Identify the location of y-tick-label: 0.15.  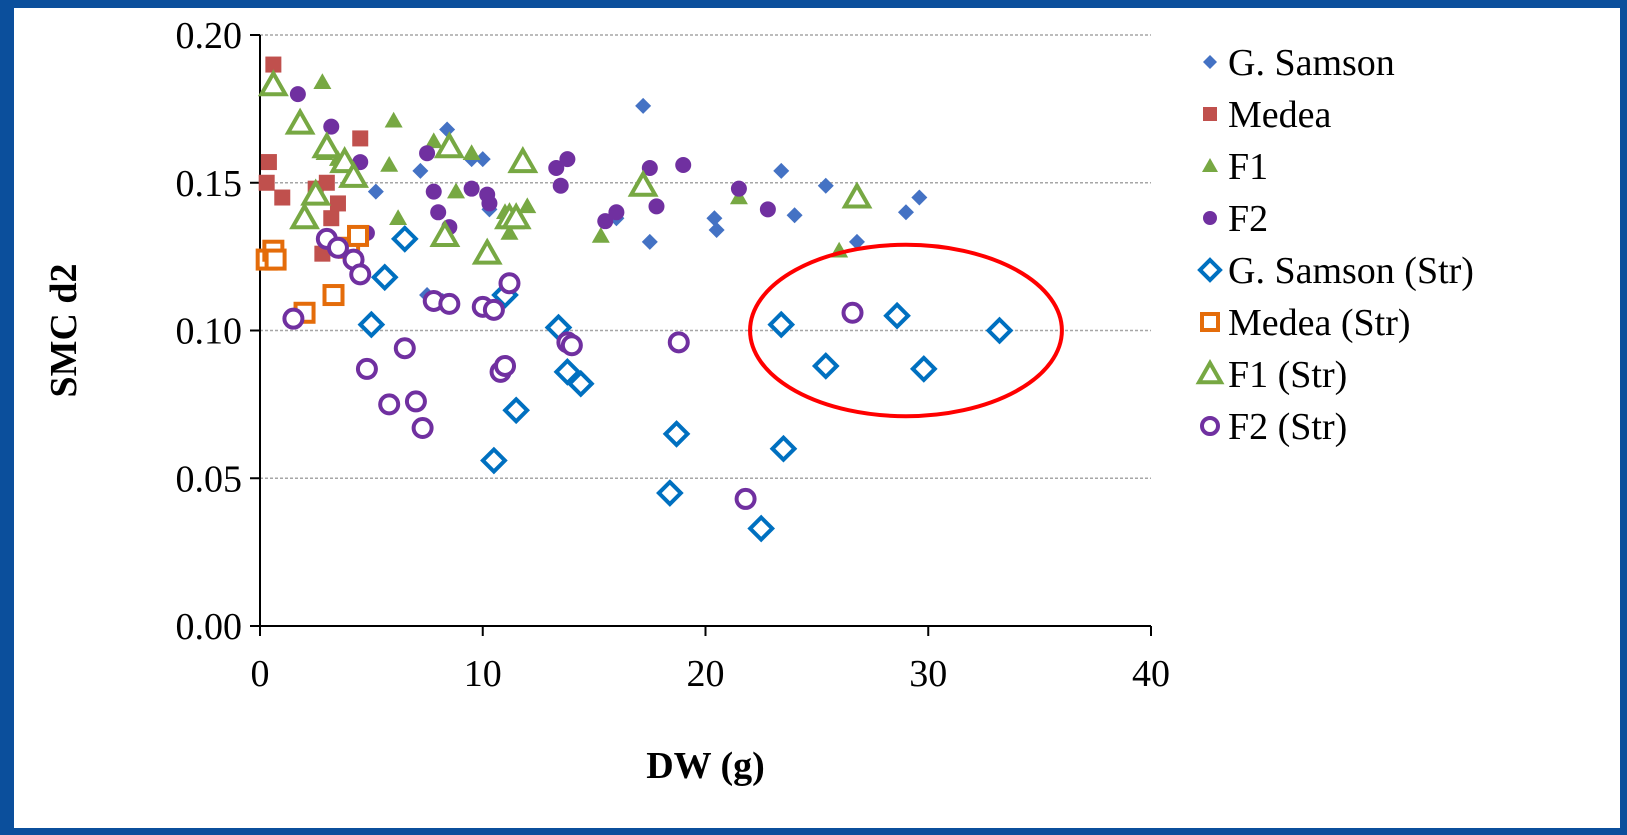
(209, 184).